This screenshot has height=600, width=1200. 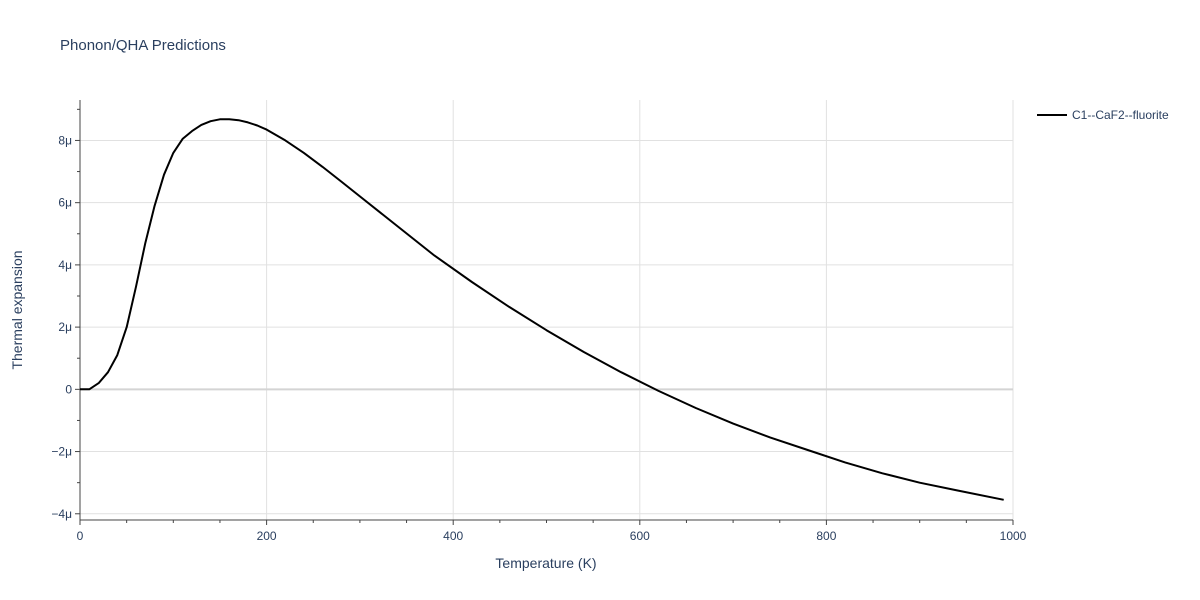 I want to click on y-axis-title: Thermal expansion, so click(x=17, y=309).